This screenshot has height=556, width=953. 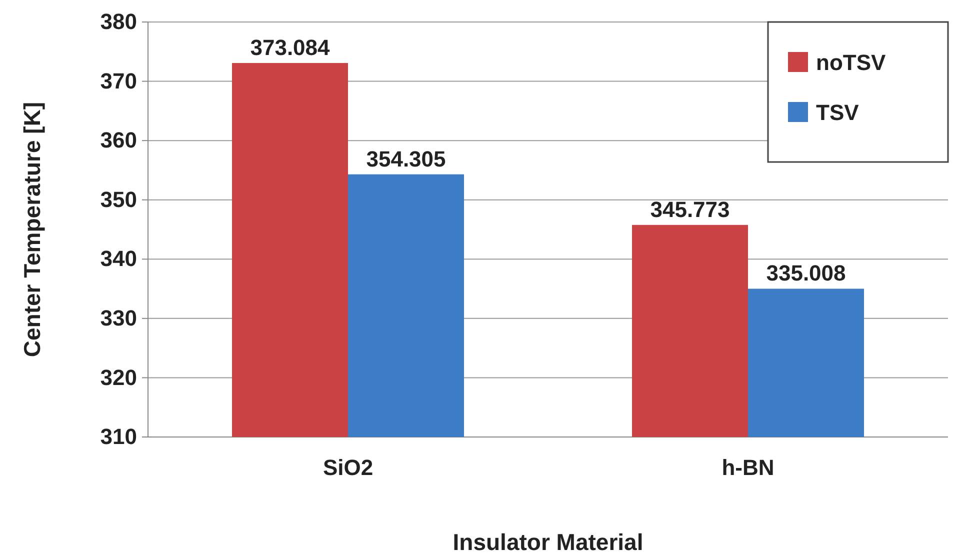 What do you see at coordinates (118, 437) in the screenshot?
I see `y-tick-label: 310` at bounding box center [118, 437].